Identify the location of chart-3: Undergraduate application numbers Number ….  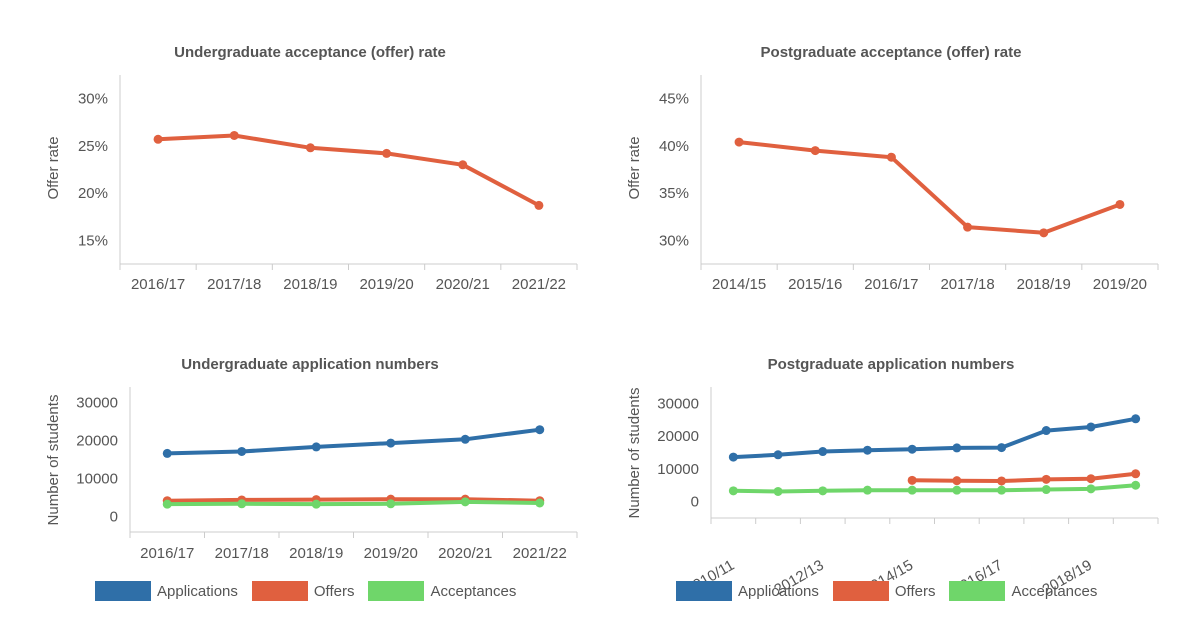
(311, 459).